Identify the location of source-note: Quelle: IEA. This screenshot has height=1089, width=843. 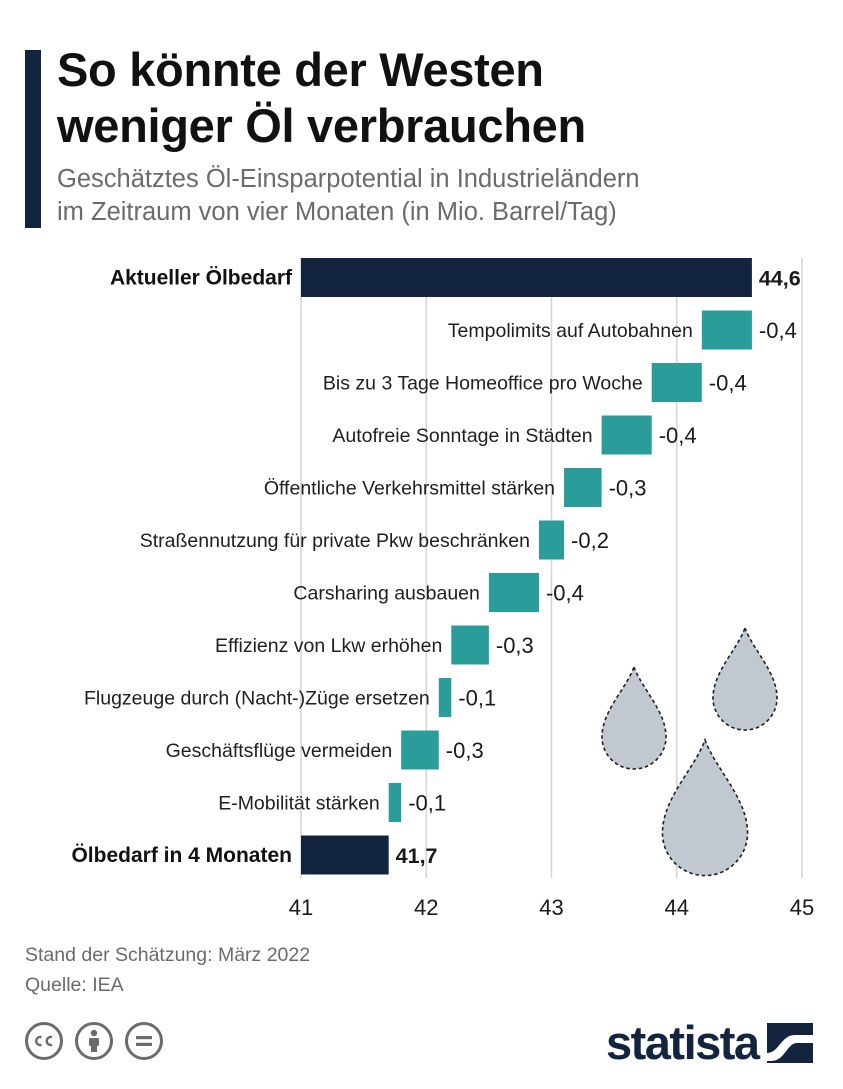
(74, 985).